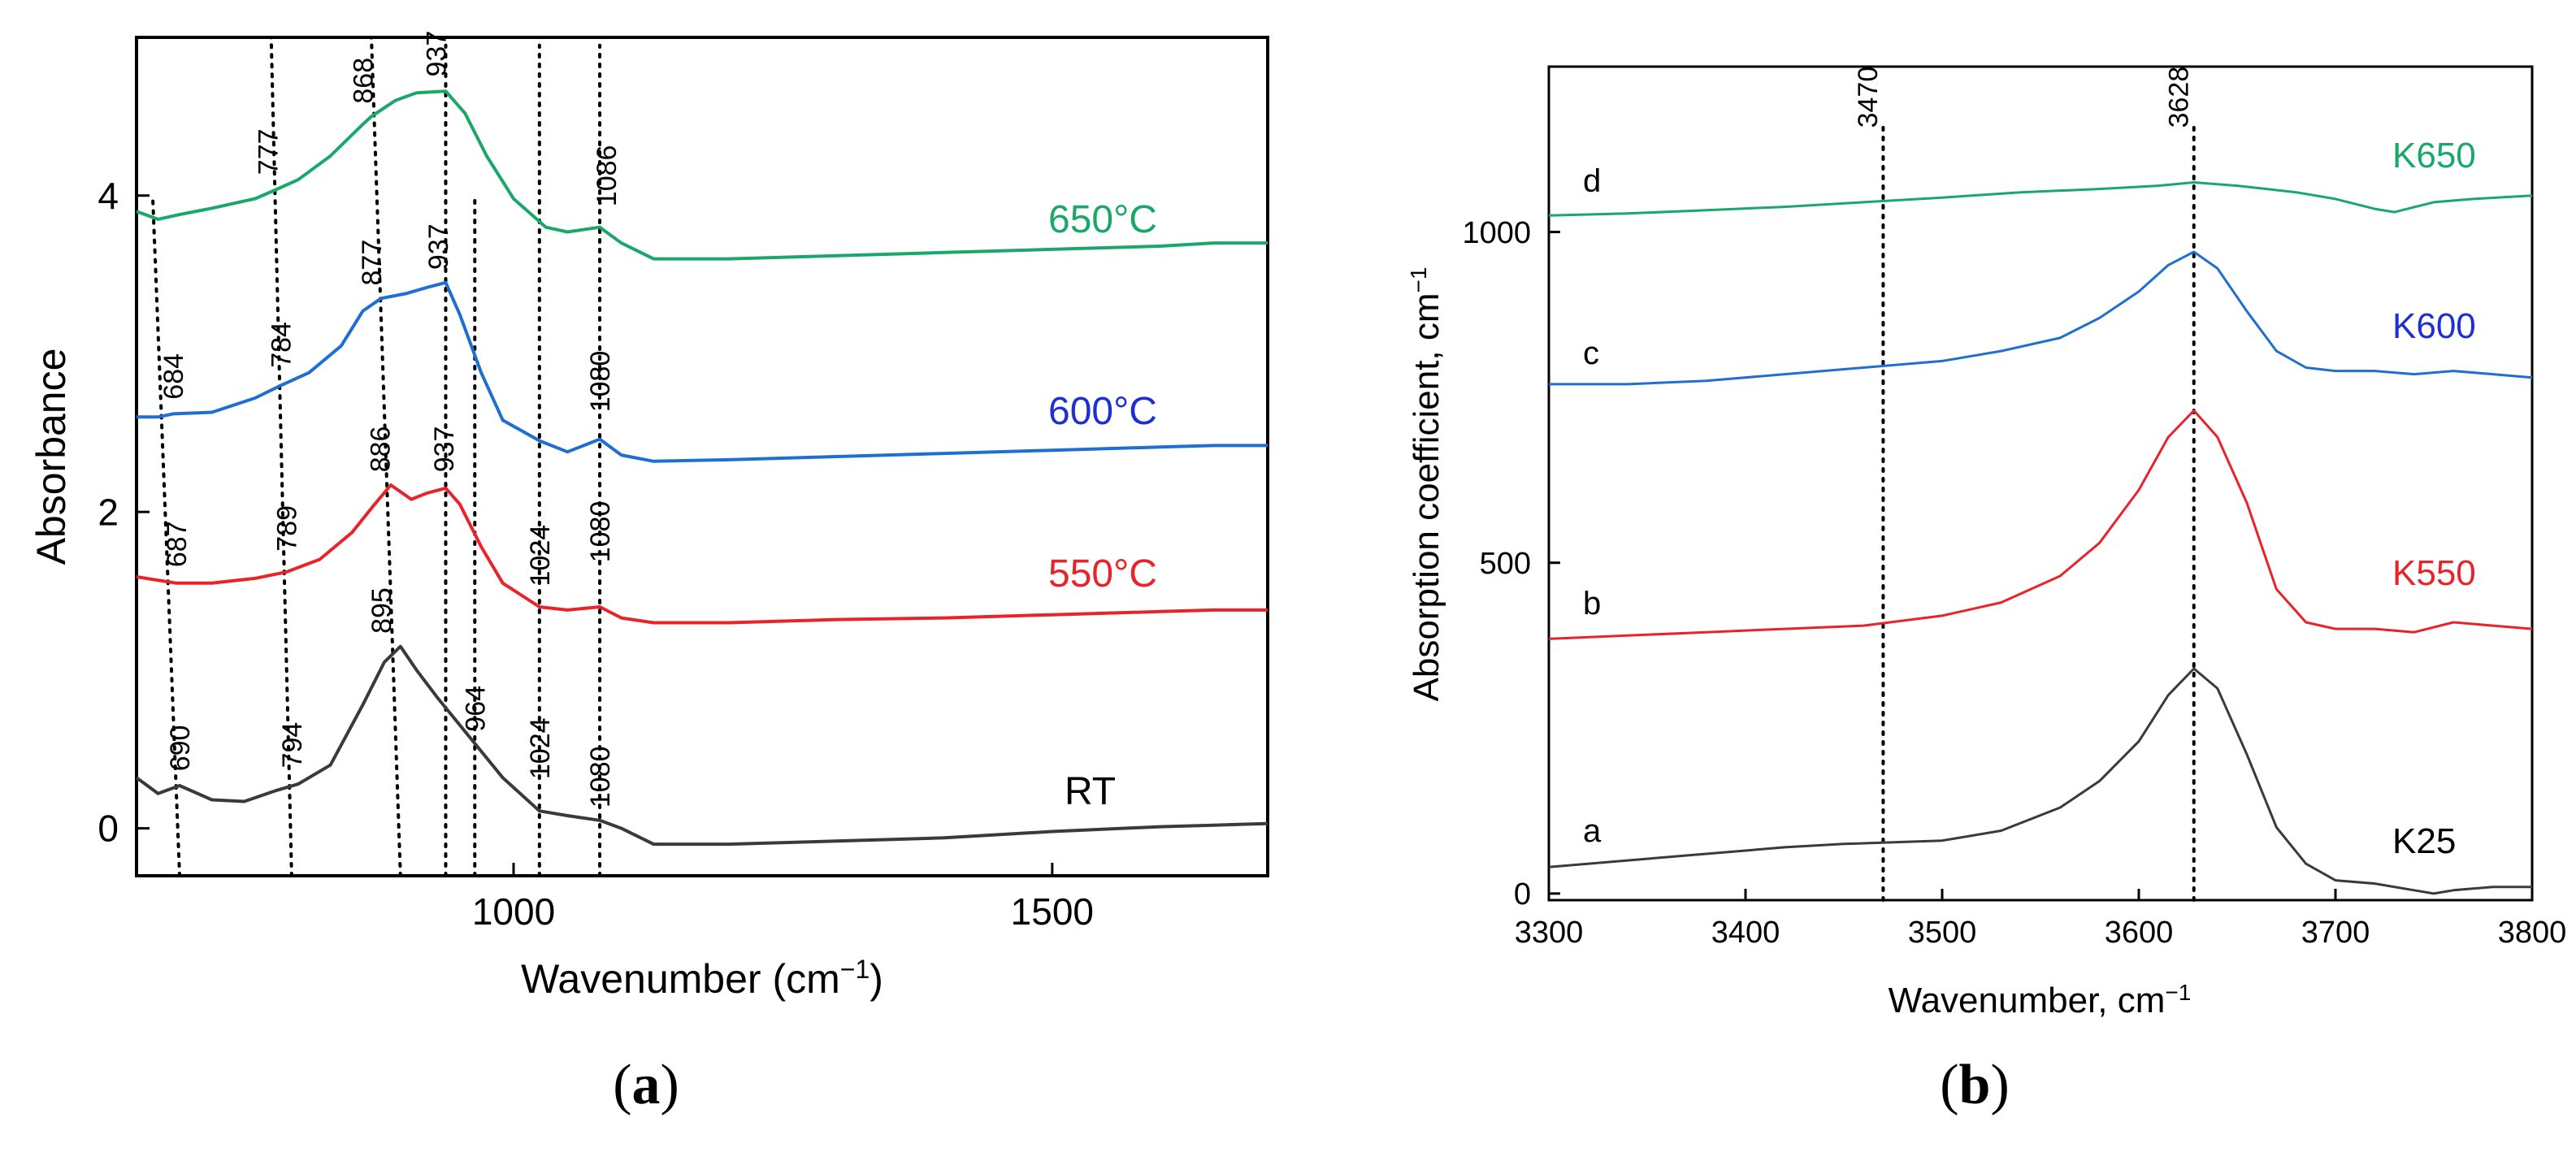 This screenshot has height=1152, width=2576. I want to click on panel-b-y-ticks: 0 500 1000, so click(1511, 564).